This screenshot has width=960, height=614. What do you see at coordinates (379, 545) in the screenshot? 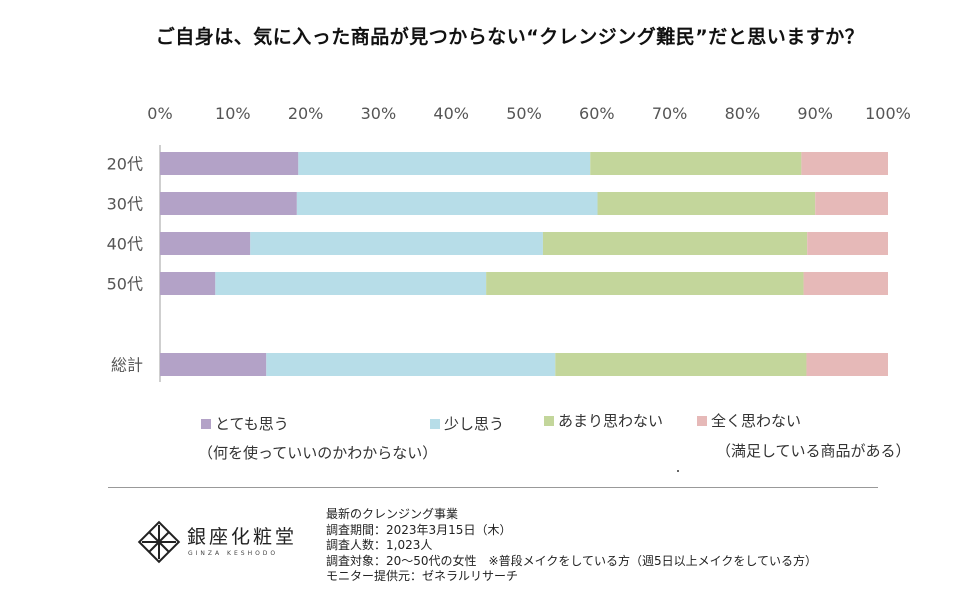
I see `info-line-2: 調査人数：1,023人` at bounding box center [379, 545].